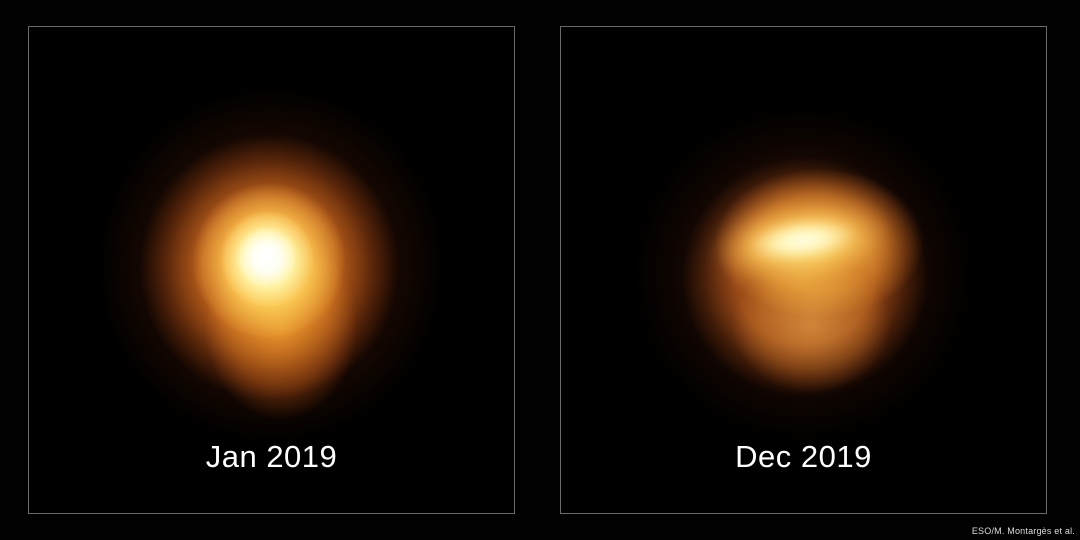  What do you see at coordinates (1023, 531) in the screenshot?
I see `image-credit: ESO/M. Montargès et al.` at bounding box center [1023, 531].